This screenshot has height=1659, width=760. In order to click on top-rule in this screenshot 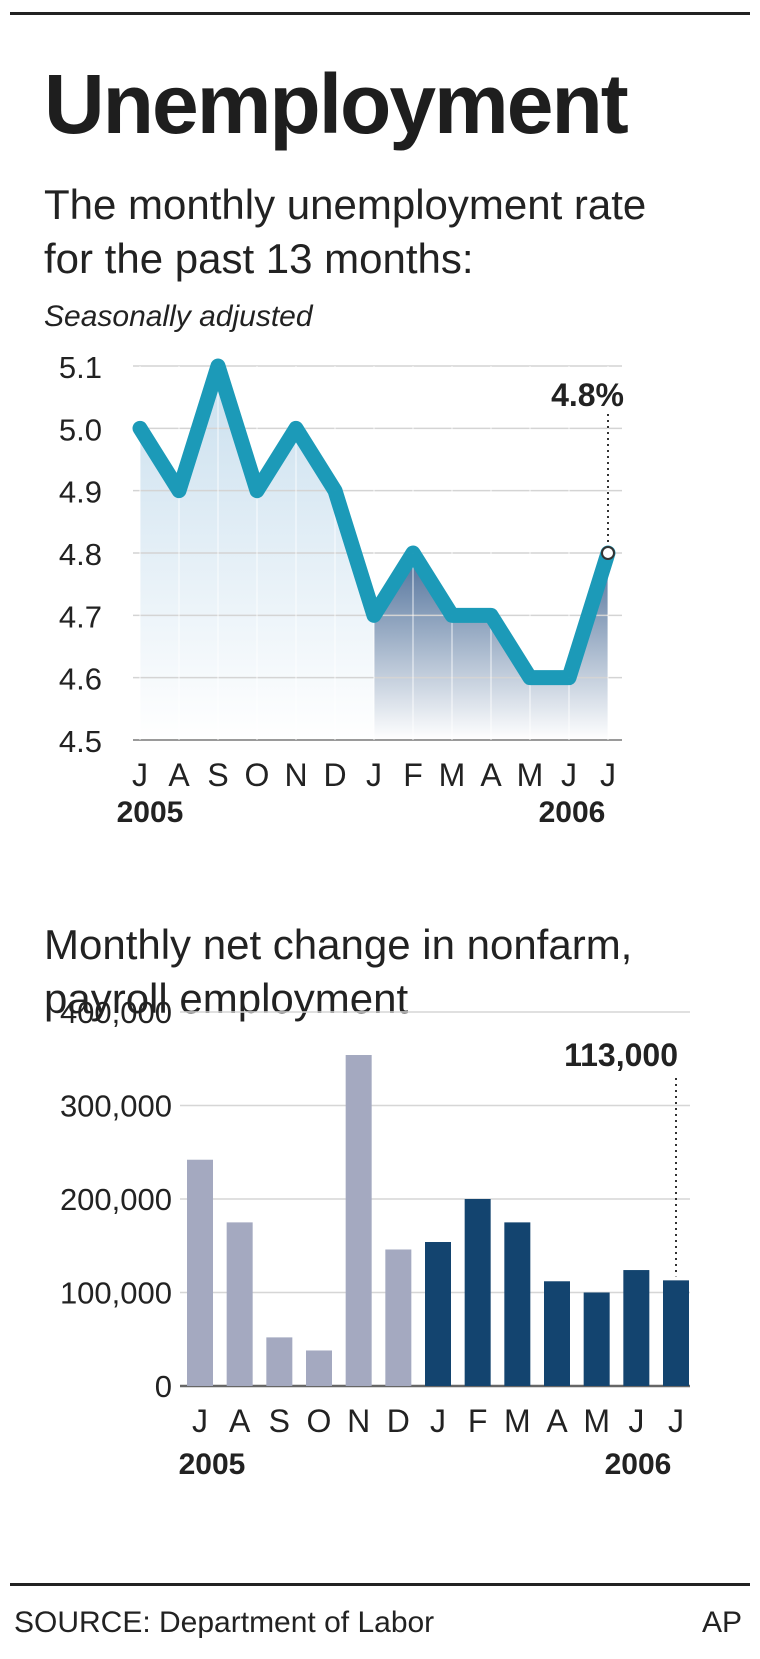, I will do `click(380, 13)`.